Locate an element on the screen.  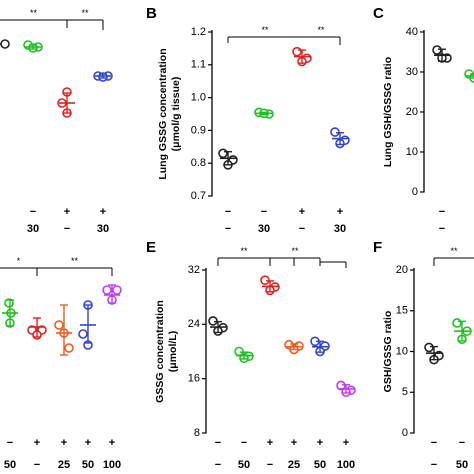
panel-E-ylabel-line-2: (μmol/L) is located at coordinates (173, 351).